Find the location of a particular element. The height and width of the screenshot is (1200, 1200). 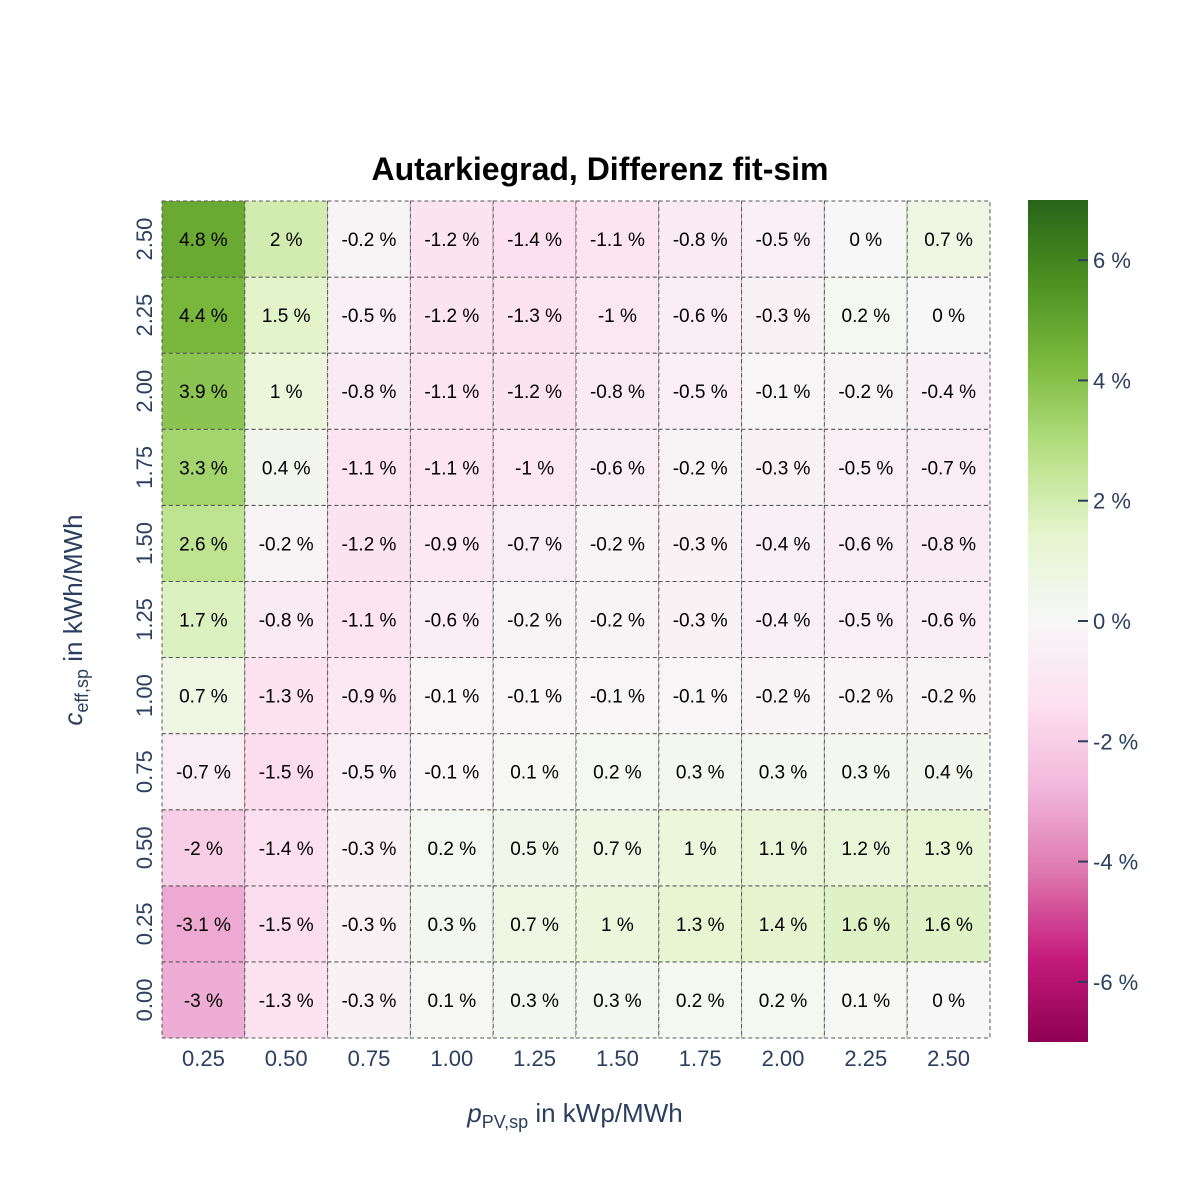

cell-value-label: 1.1 % is located at coordinates (783, 849).